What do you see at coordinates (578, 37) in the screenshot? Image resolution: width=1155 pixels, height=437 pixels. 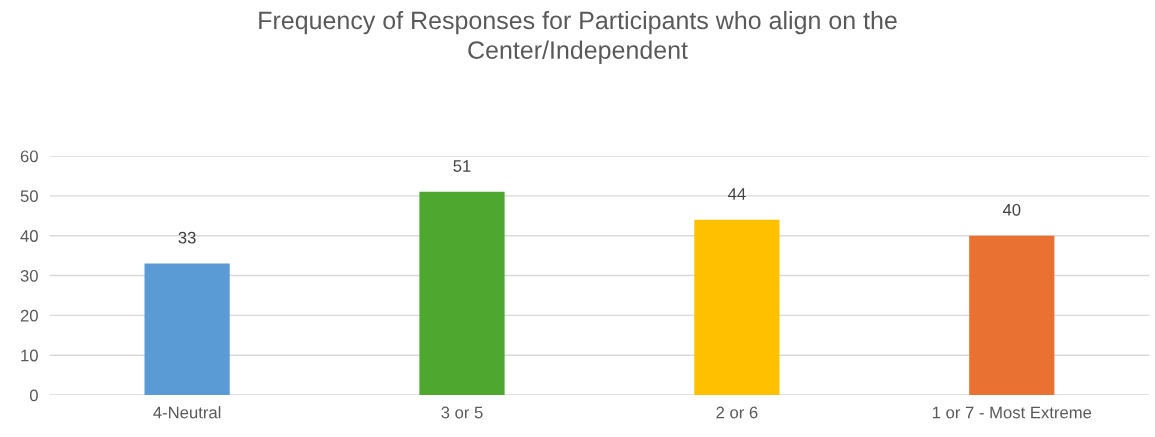 I see `chart-title: Frequency of Responses for Participants who align on the Center/Independent` at bounding box center [578, 37].